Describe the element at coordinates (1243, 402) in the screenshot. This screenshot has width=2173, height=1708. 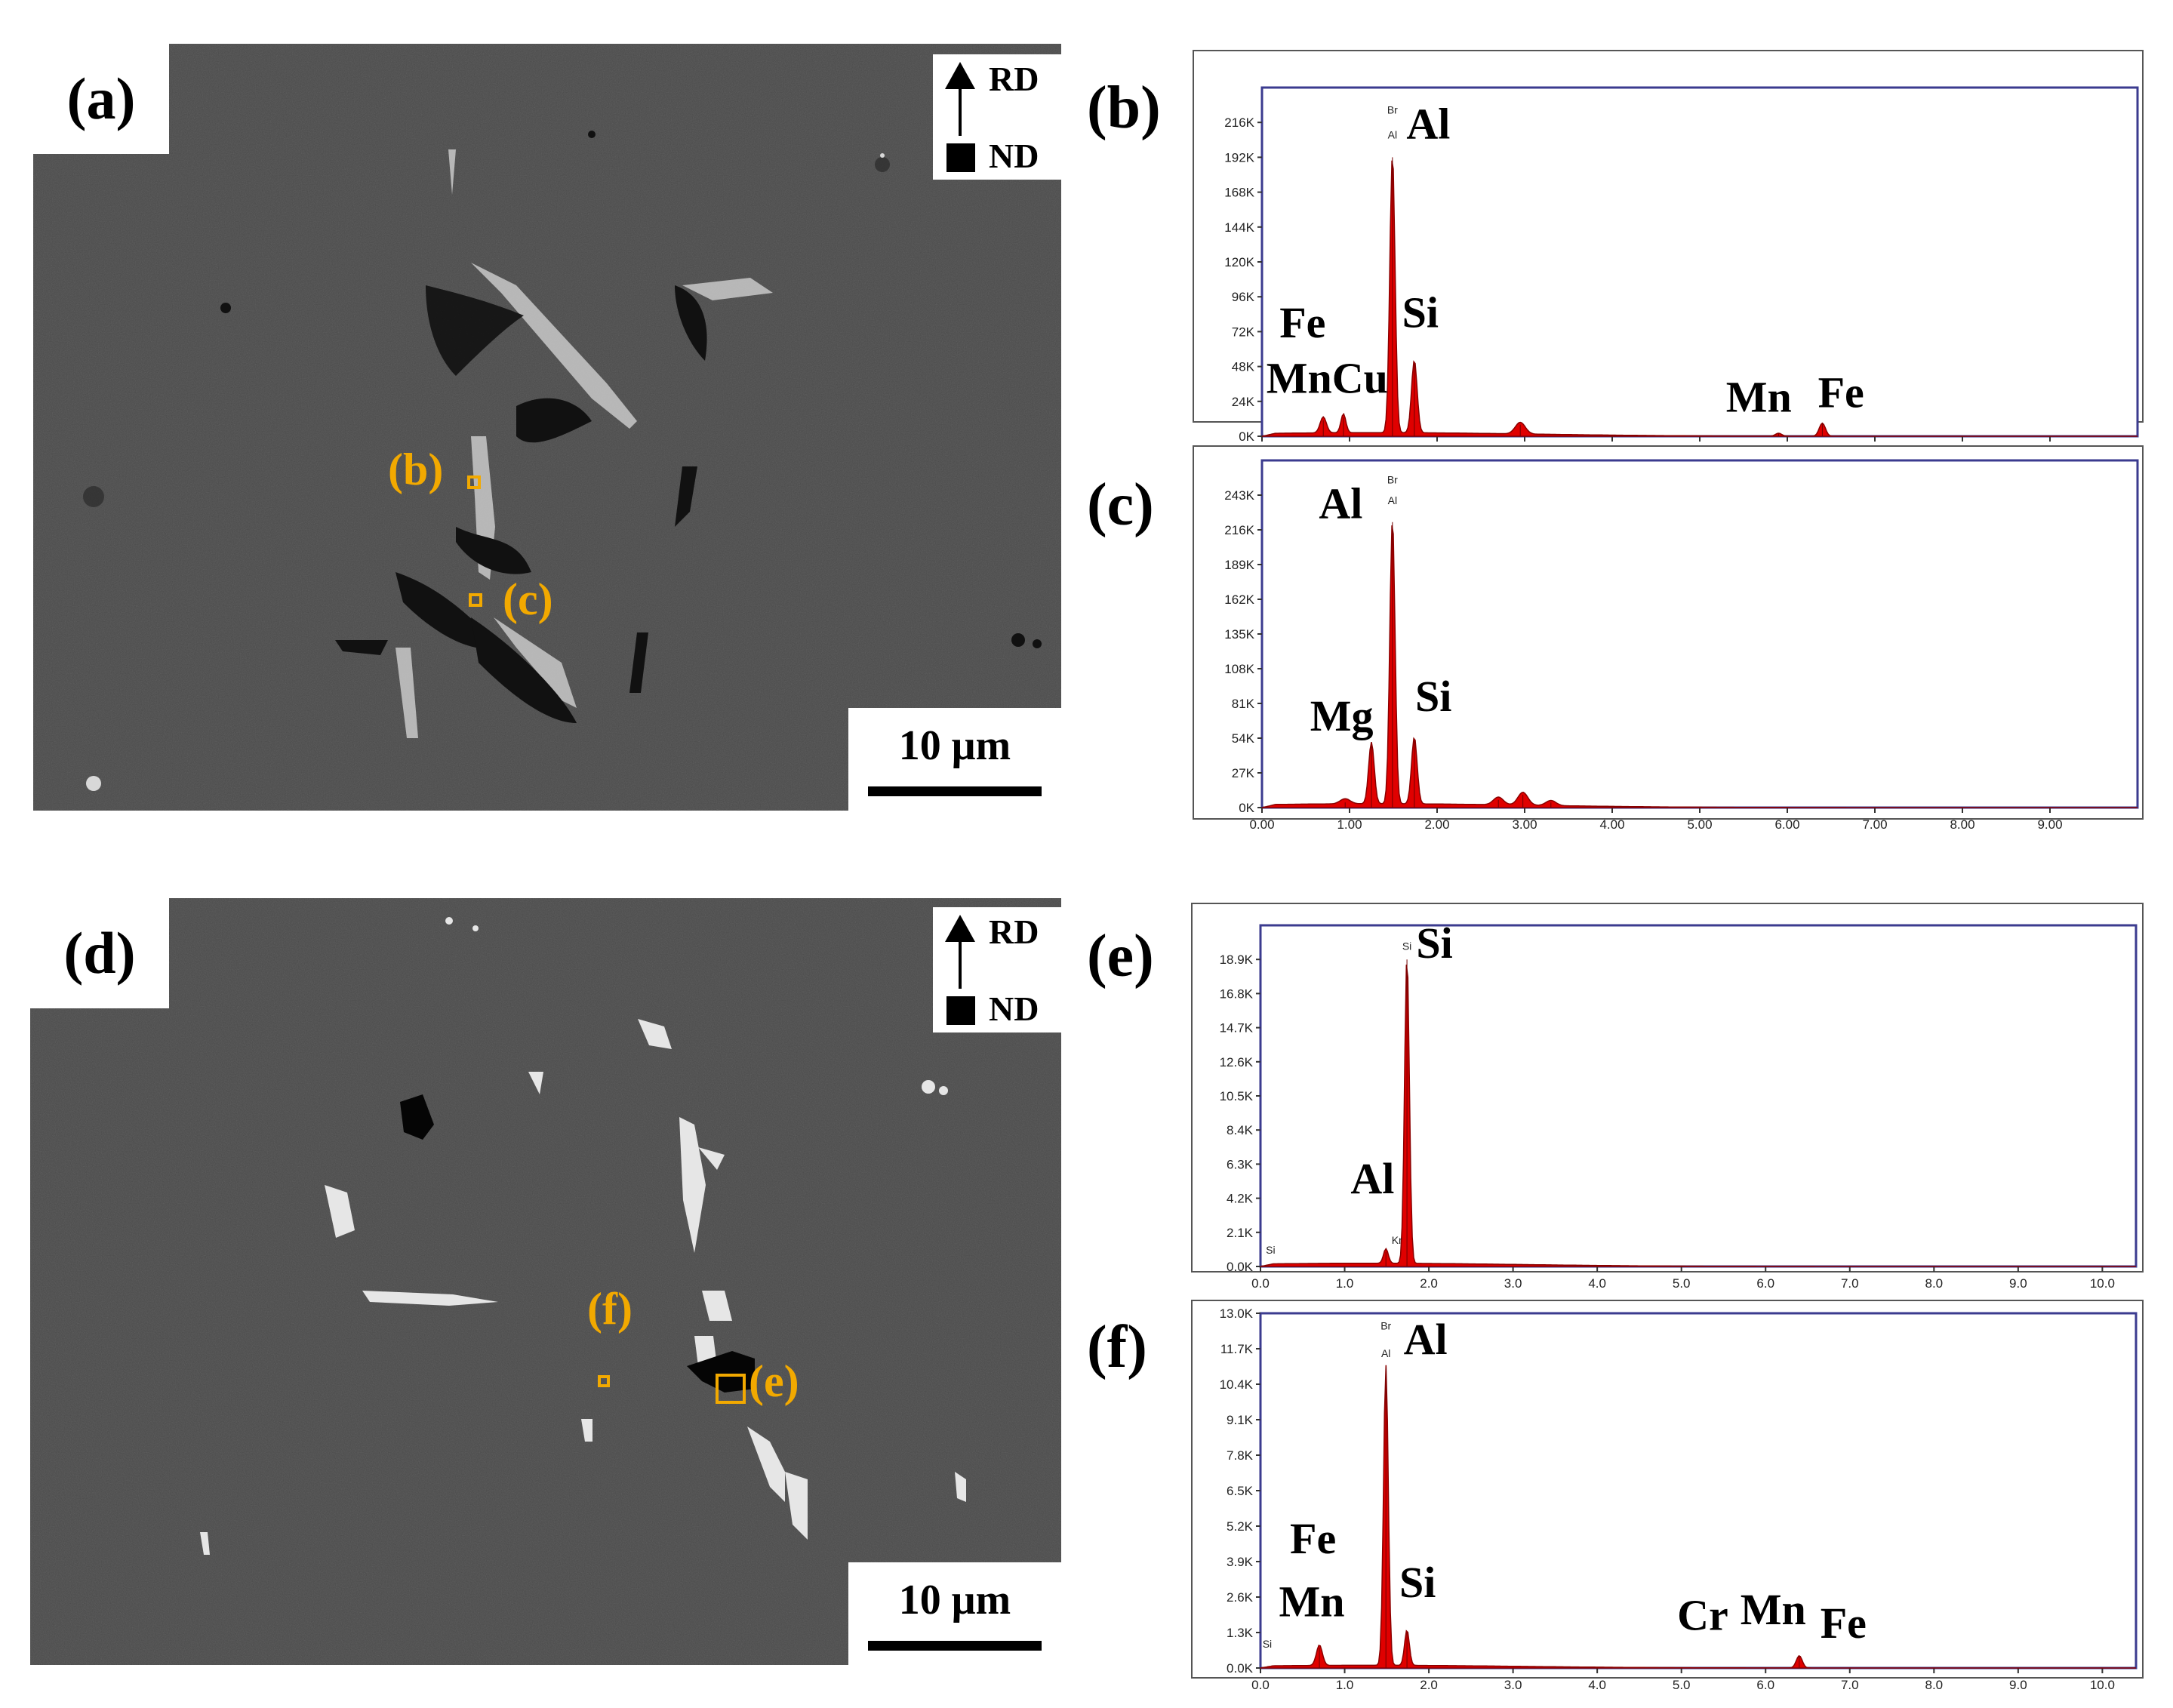
I see `y-tick-label: 24K` at that location.